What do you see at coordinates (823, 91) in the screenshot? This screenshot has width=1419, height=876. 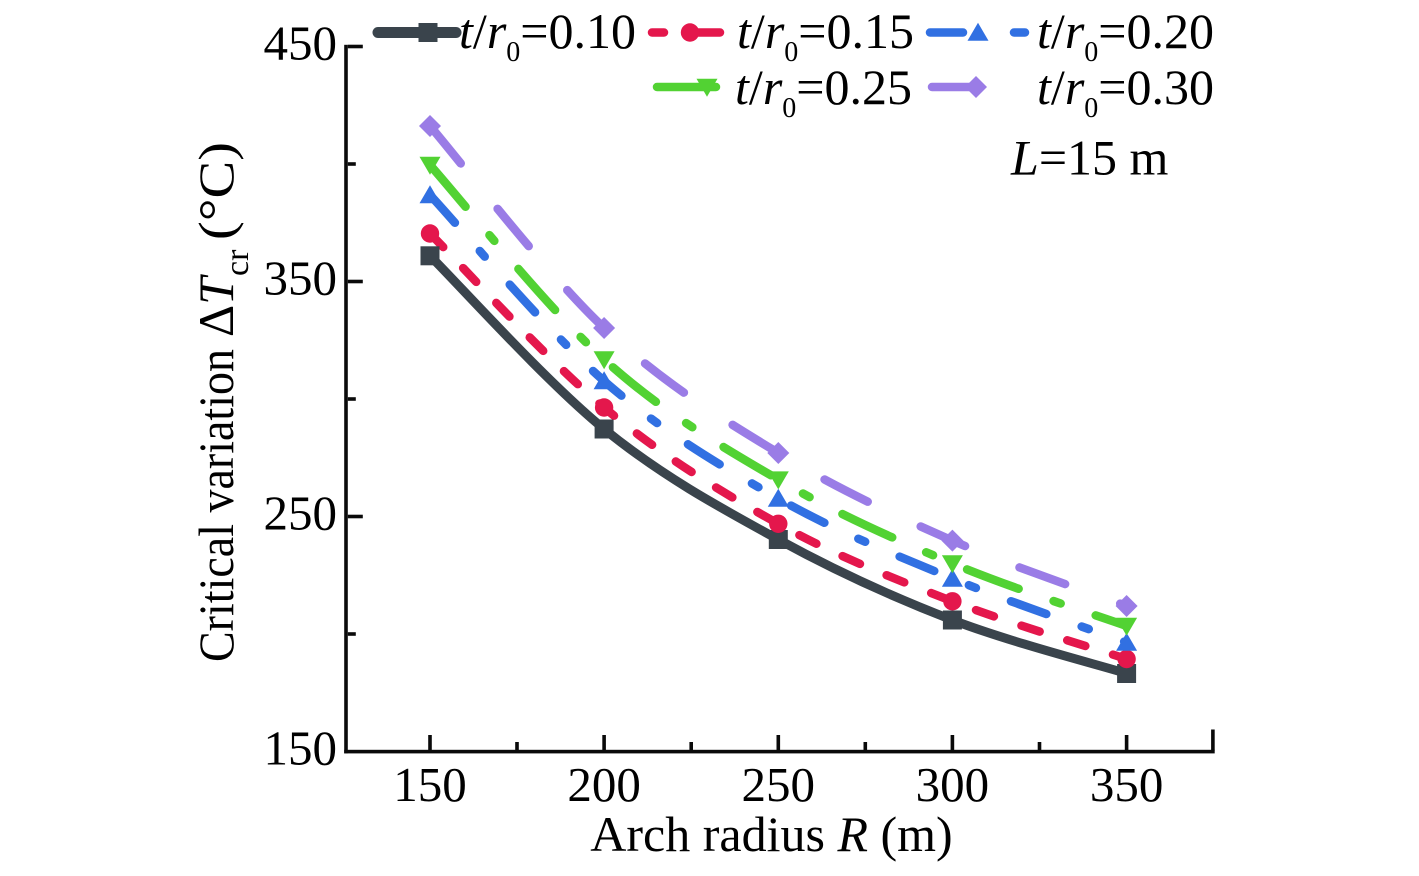 I see `svg-text: t/r0=0.25` at bounding box center [823, 91].